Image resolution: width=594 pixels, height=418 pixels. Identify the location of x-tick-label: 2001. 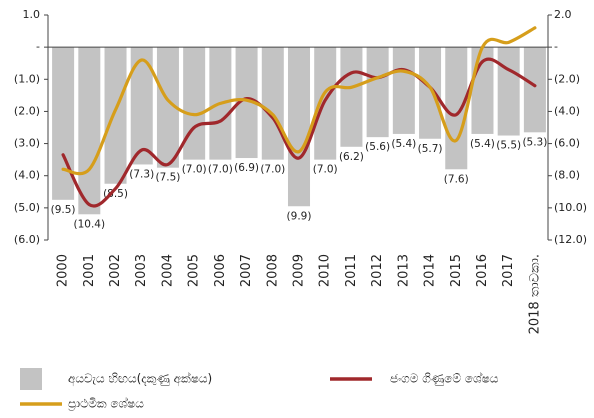
(89, 270).